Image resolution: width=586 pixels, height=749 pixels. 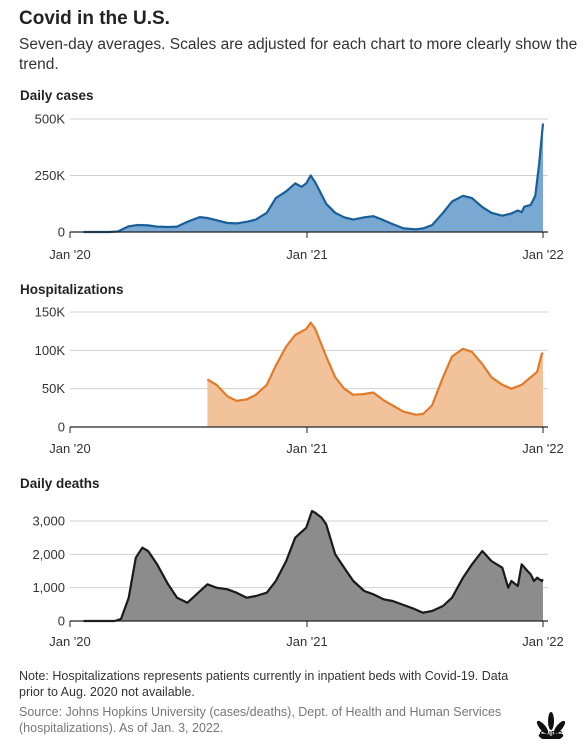 What do you see at coordinates (94, 18) in the screenshot?
I see `page-title: Covid in the U.S.` at bounding box center [94, 18].